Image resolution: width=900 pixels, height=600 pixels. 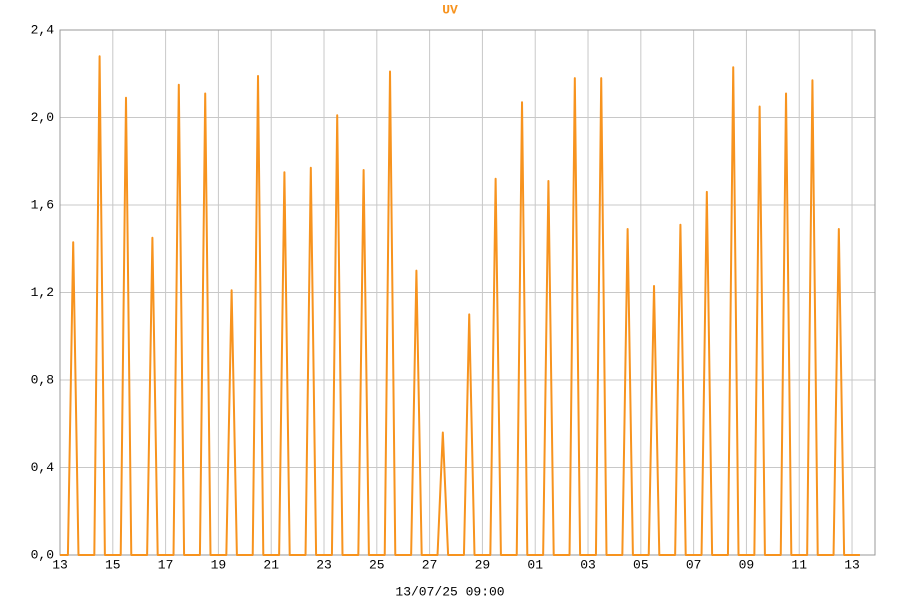 What do you see at coordinates (377, 564) in the screenshot?
I see `x-tick-label: 25` at bounding box center [377, 564].